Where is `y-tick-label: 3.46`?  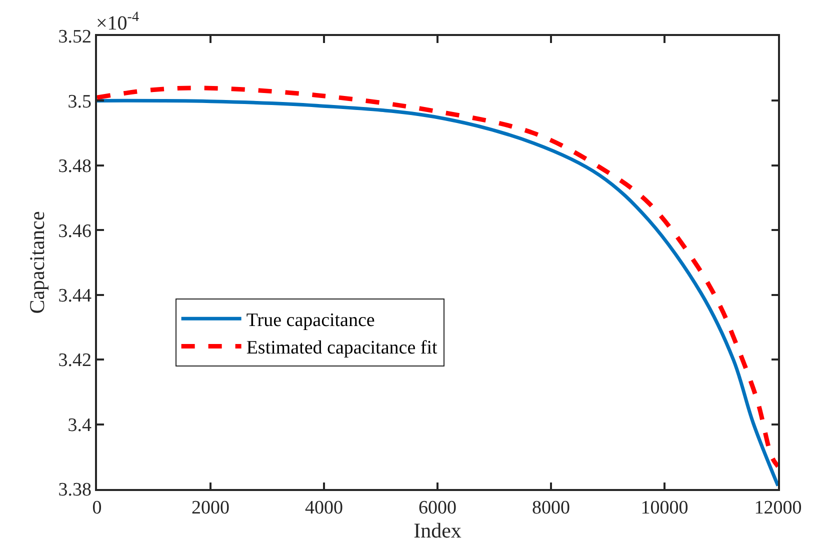 y-tick-label: 3.46 is located at coordinates (75, 231).